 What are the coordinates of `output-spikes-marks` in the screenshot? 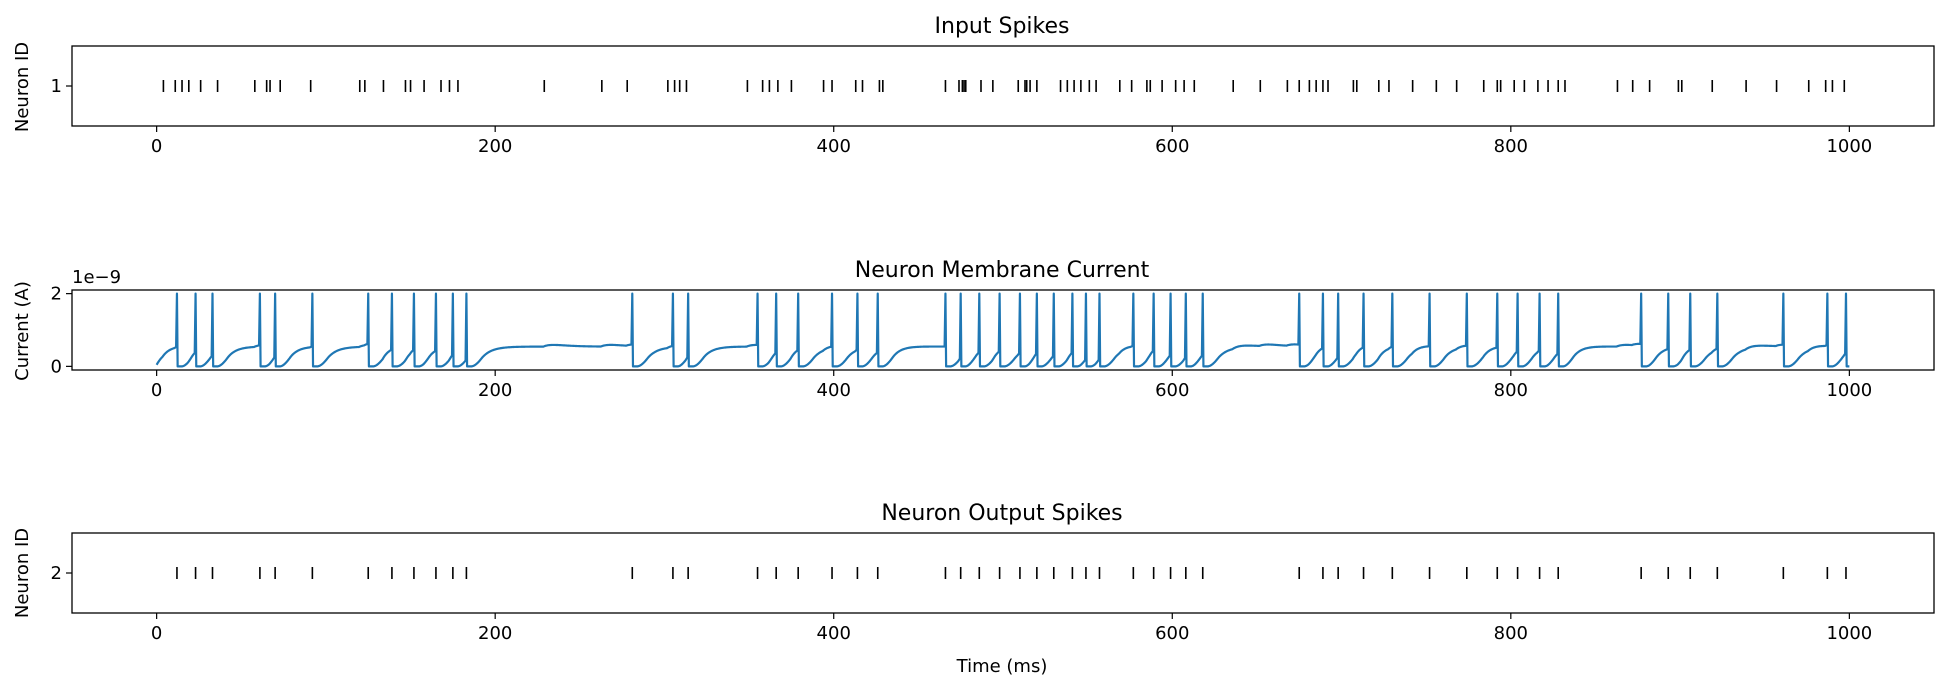 It's located at (1011, 573).